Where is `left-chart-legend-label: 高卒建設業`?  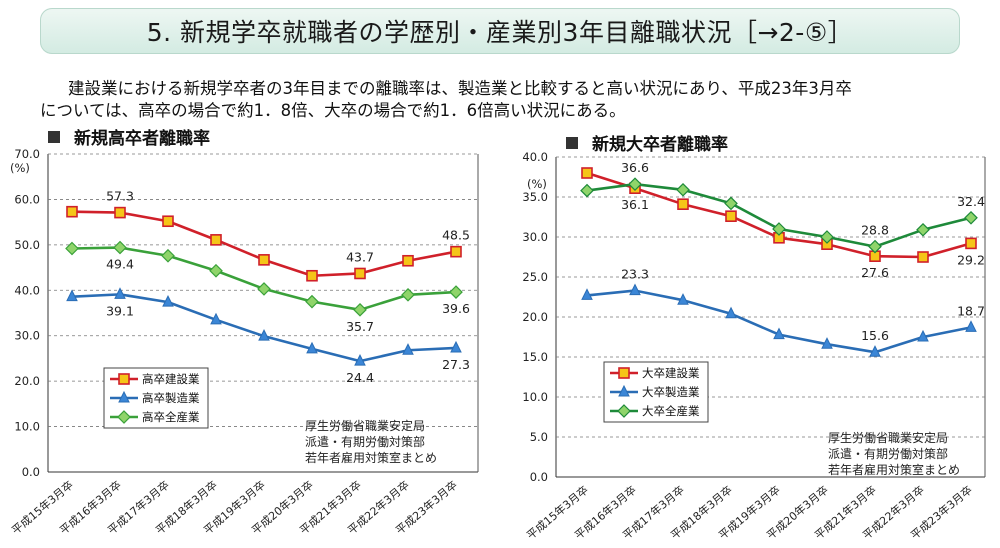 left-chart-legend-label: 高卒建設業 is located at coordinates (171, 379).